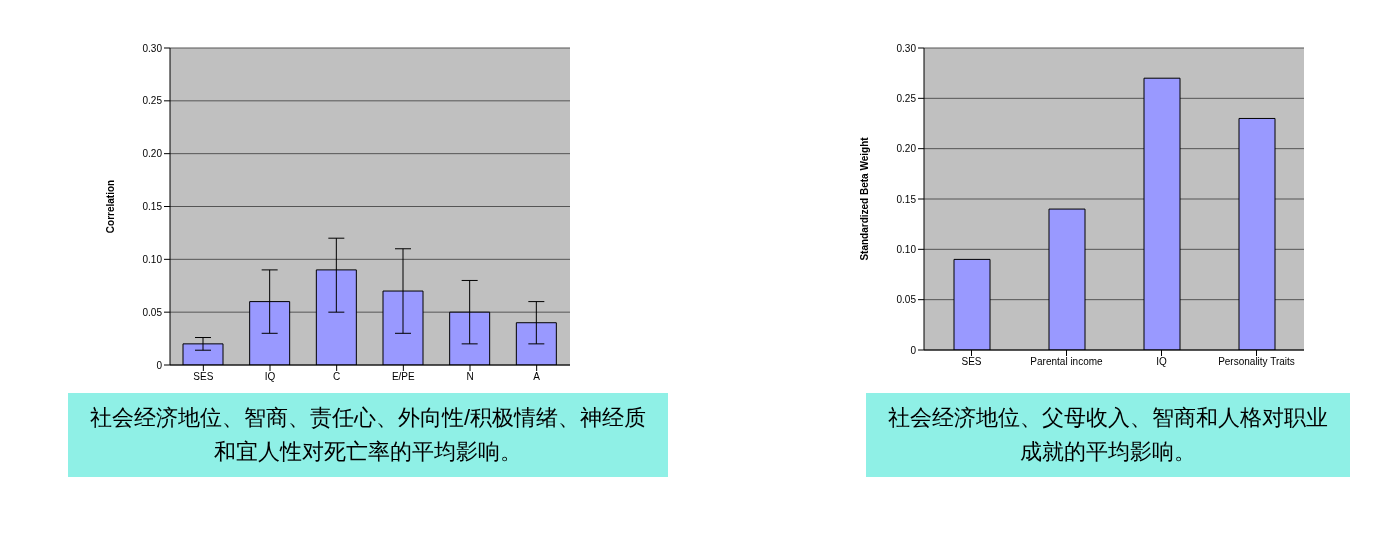 Image resolution: width=1382 pixels, height=552 pixels. What do you see at coordinates (537, 377) in the screenshot?
I see `x-tick-label: A` at bounding box center [537, 377].